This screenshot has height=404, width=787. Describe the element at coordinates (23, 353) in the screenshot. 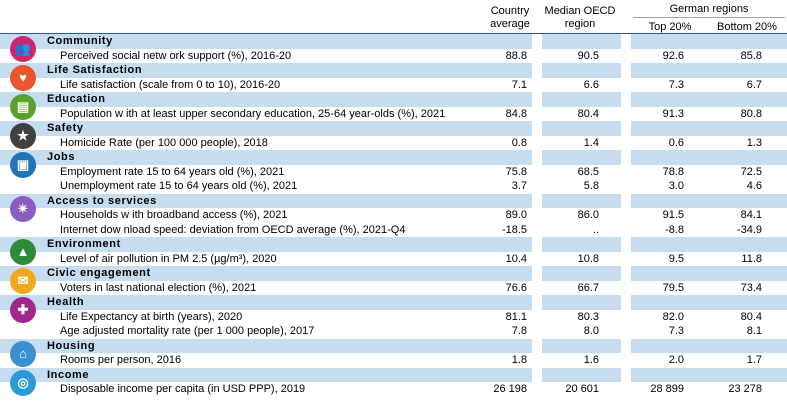

I see `house-icon: ⌂` at that location.